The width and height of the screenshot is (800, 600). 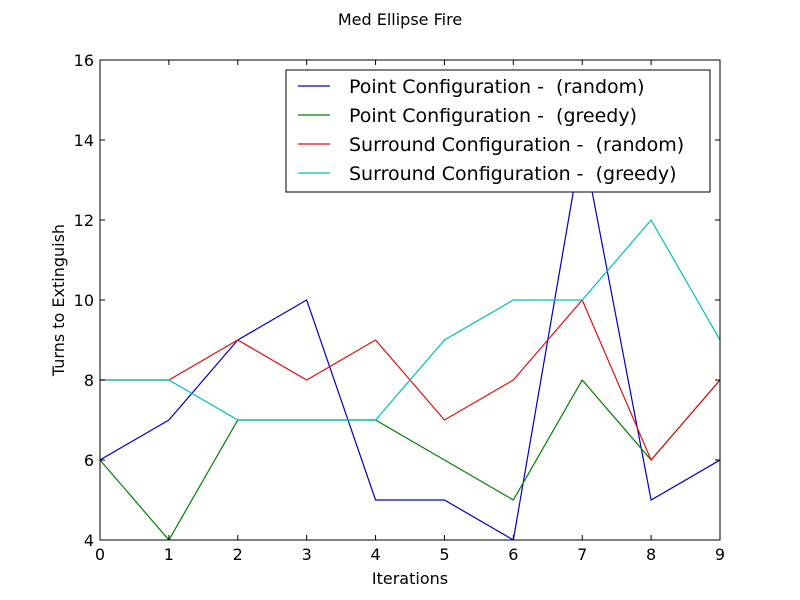 What do you see at coordinates (89, 540) in the screenshot?
I see `y-tick-label: 4` at bounding box center [89, 540].